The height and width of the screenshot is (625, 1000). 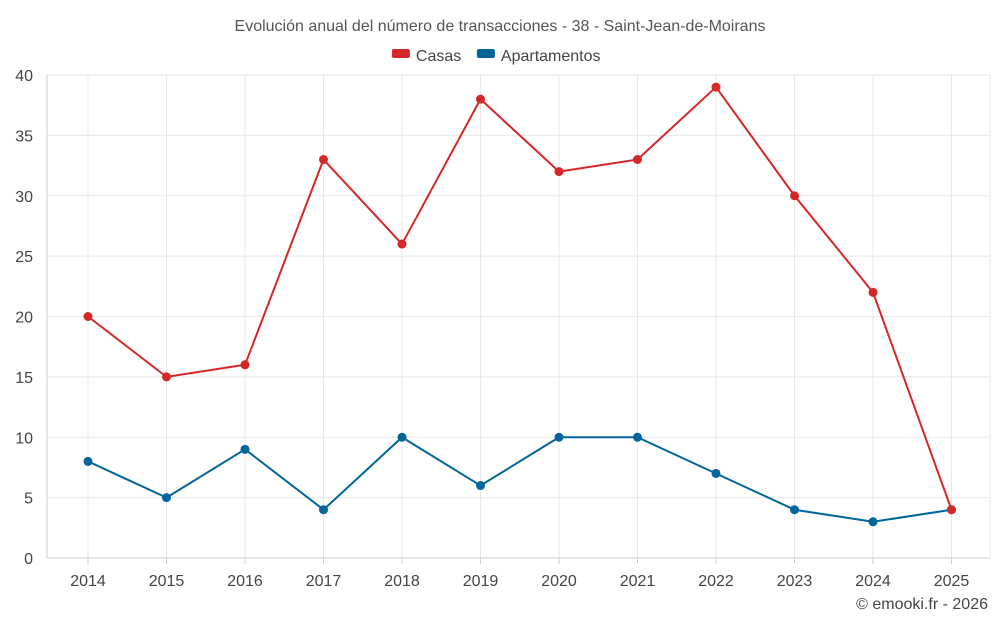 What do you see at coordinates (24, 438) in the screenshot?
I see `y-tick-label: 10` at bounding box center [24, 438].